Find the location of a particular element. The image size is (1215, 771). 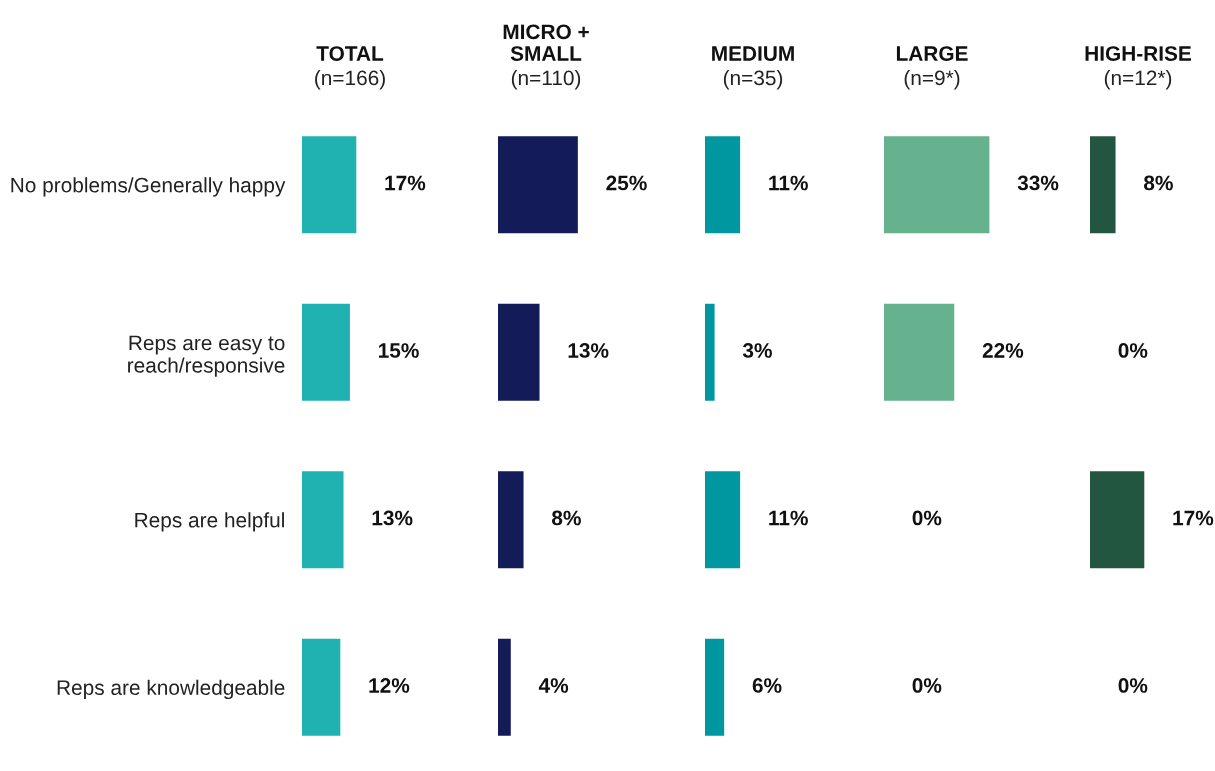

data-label: 4% is located at coordinates (553, 685).